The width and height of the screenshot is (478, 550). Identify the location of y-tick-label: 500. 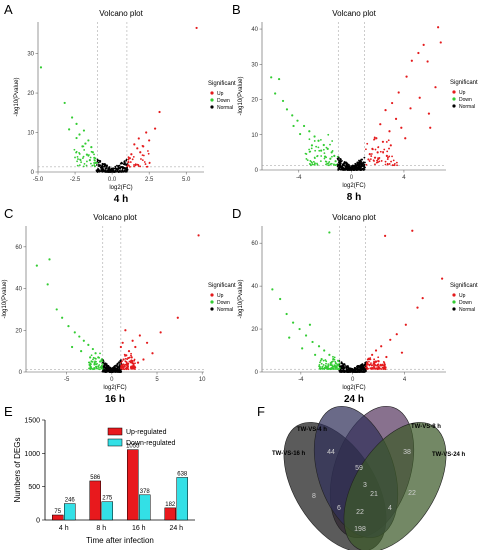
(34, 487).